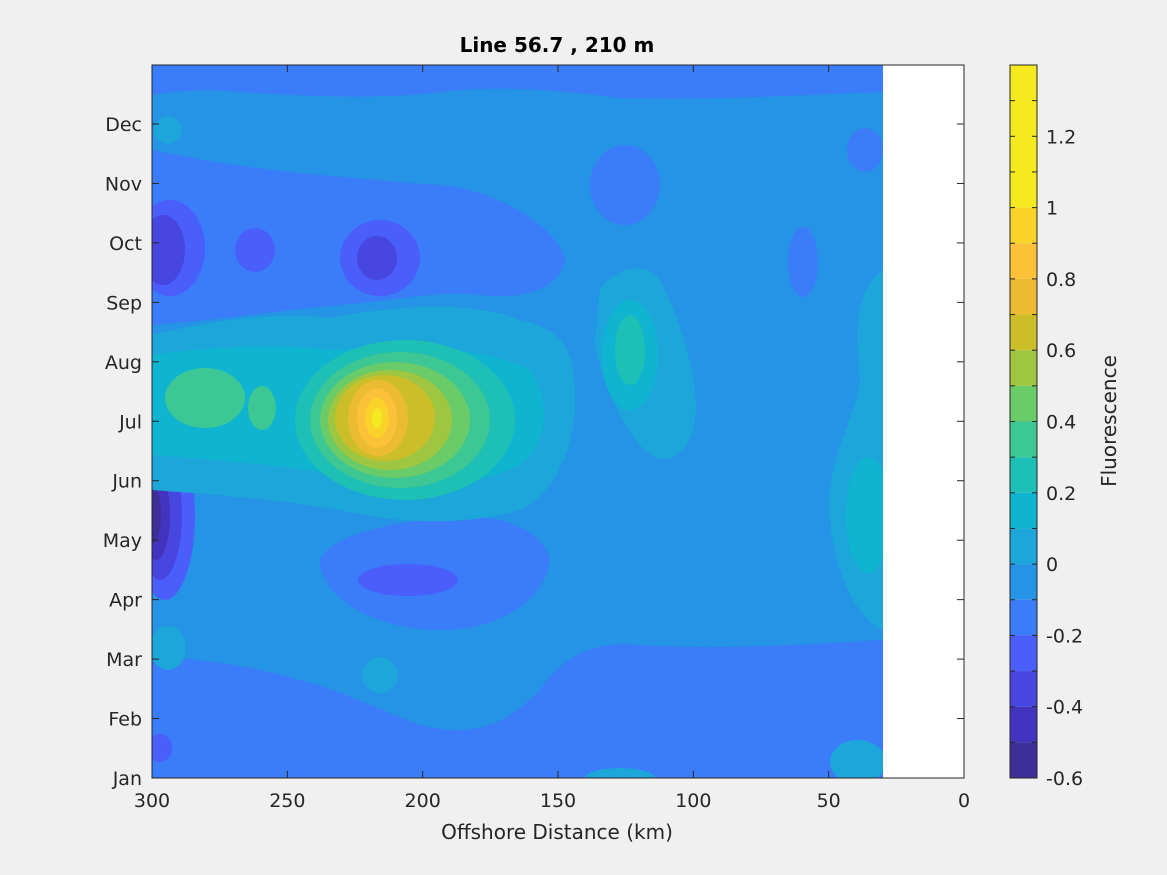 This screenshot has width=1167, height=875. What do you see at coordinates (125, 601) in the screenshot?
I see `y-tick-label: Apr` at bounding box center [125, 601].